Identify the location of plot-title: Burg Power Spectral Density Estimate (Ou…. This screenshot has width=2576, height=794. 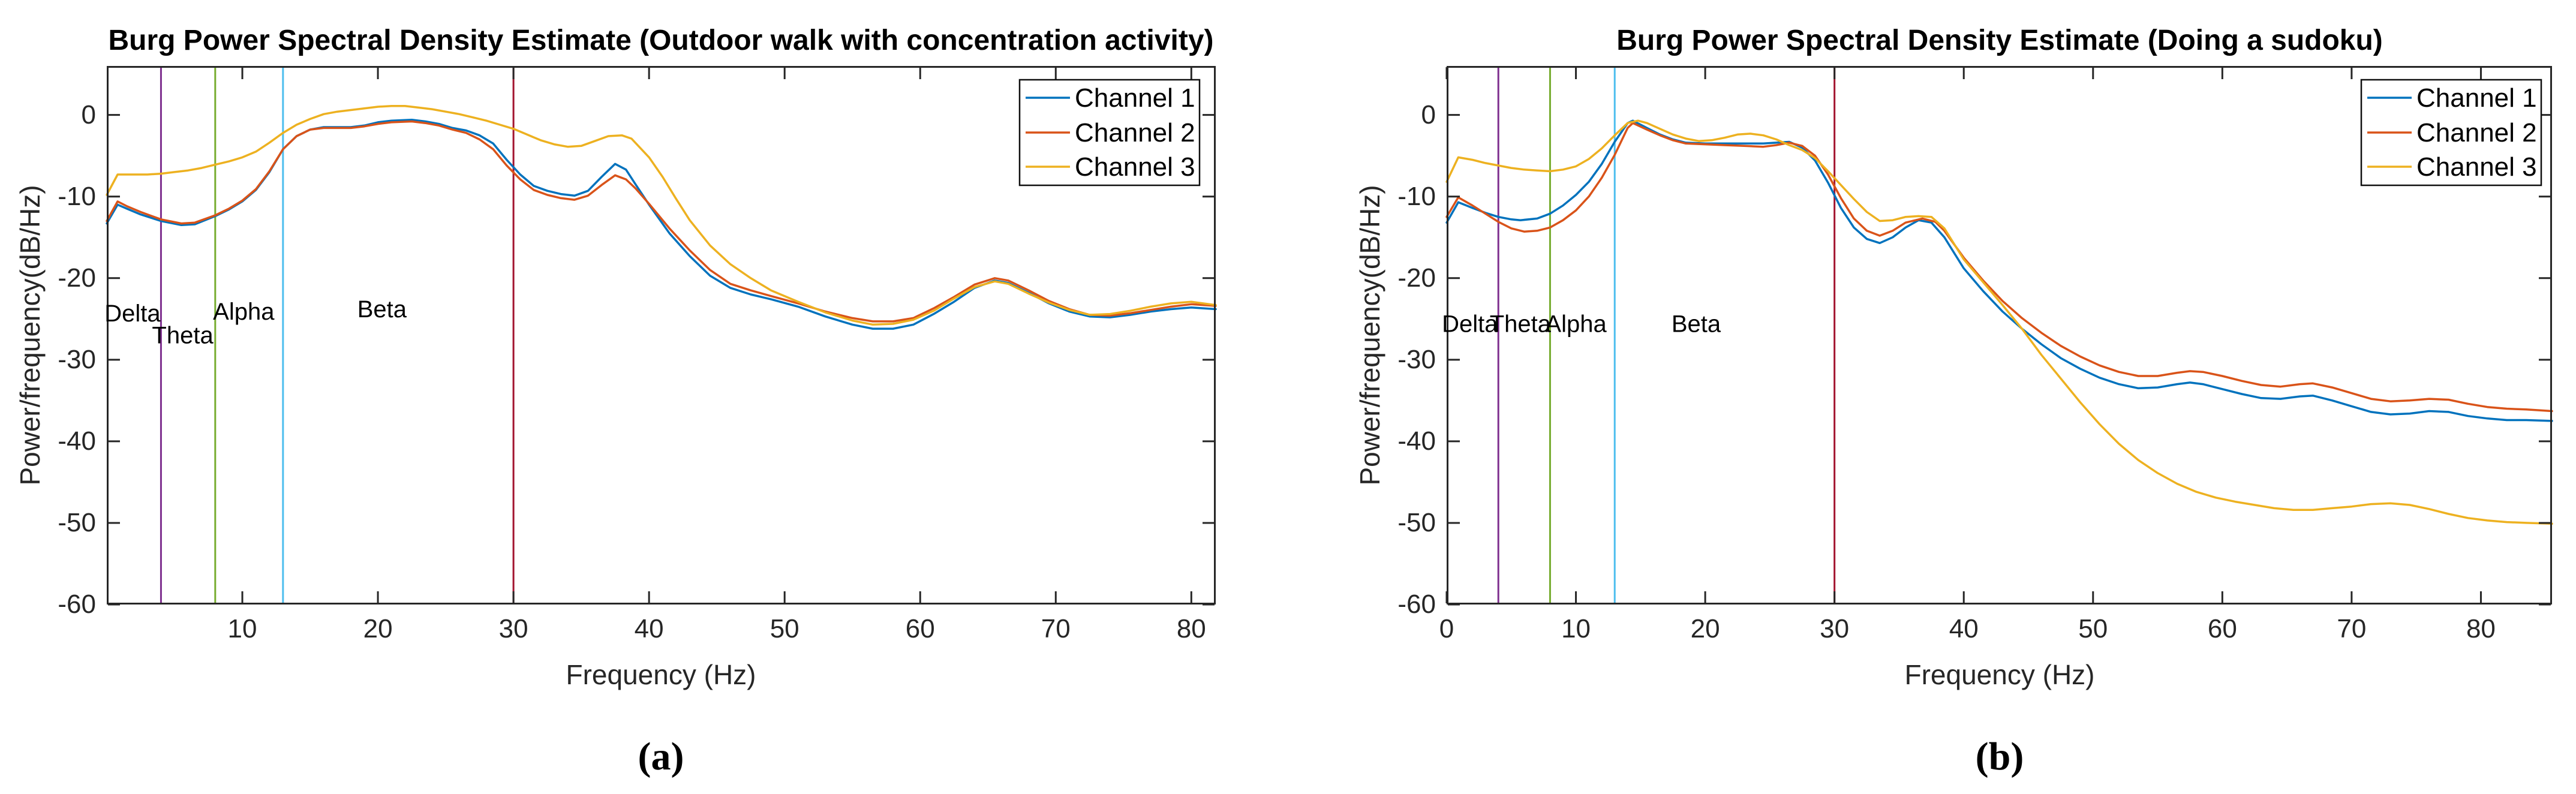
(661, 40).